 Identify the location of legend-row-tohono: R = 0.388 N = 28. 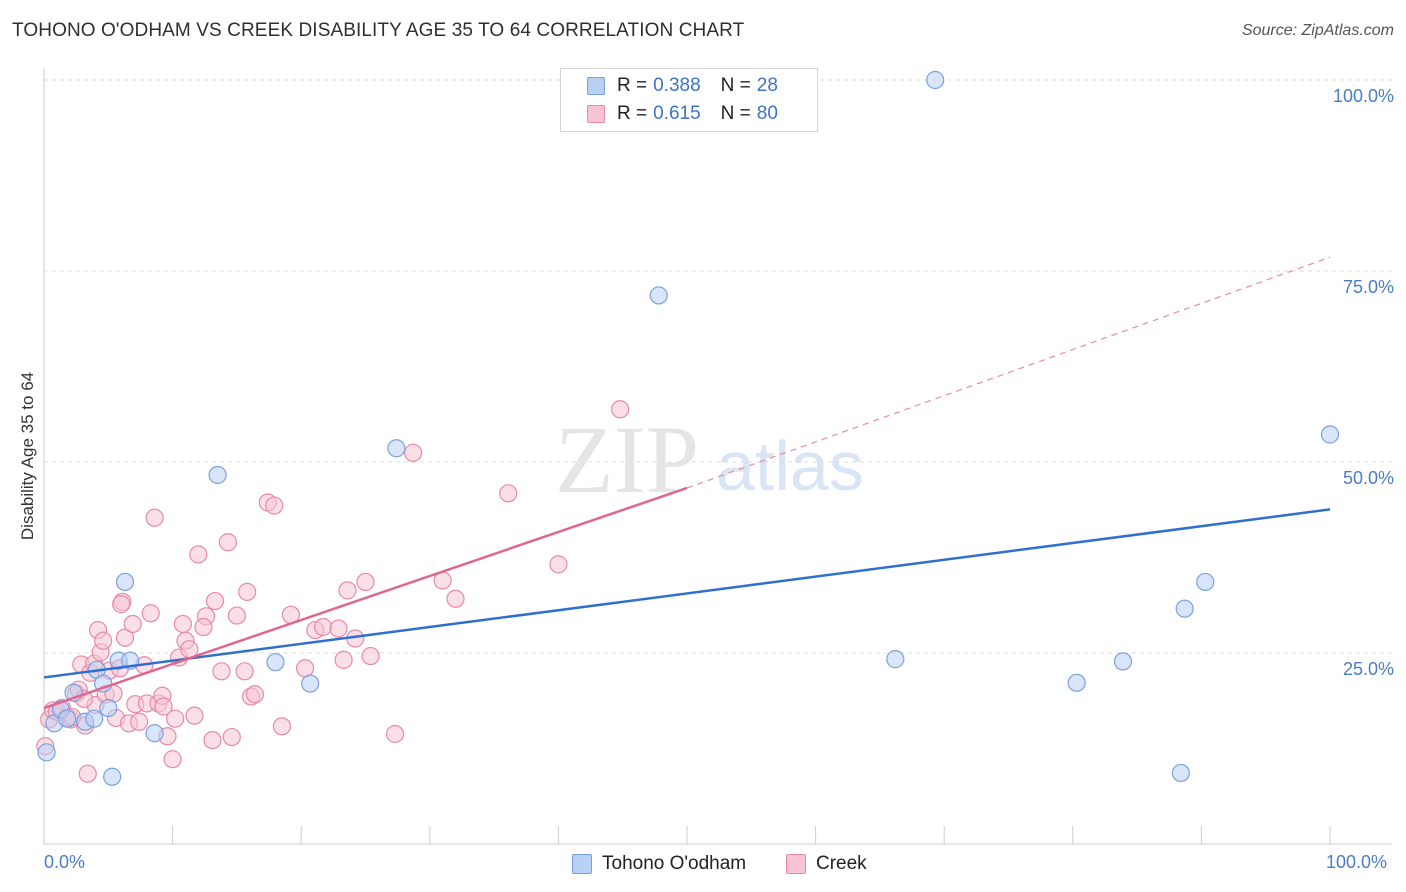
(682, 86).